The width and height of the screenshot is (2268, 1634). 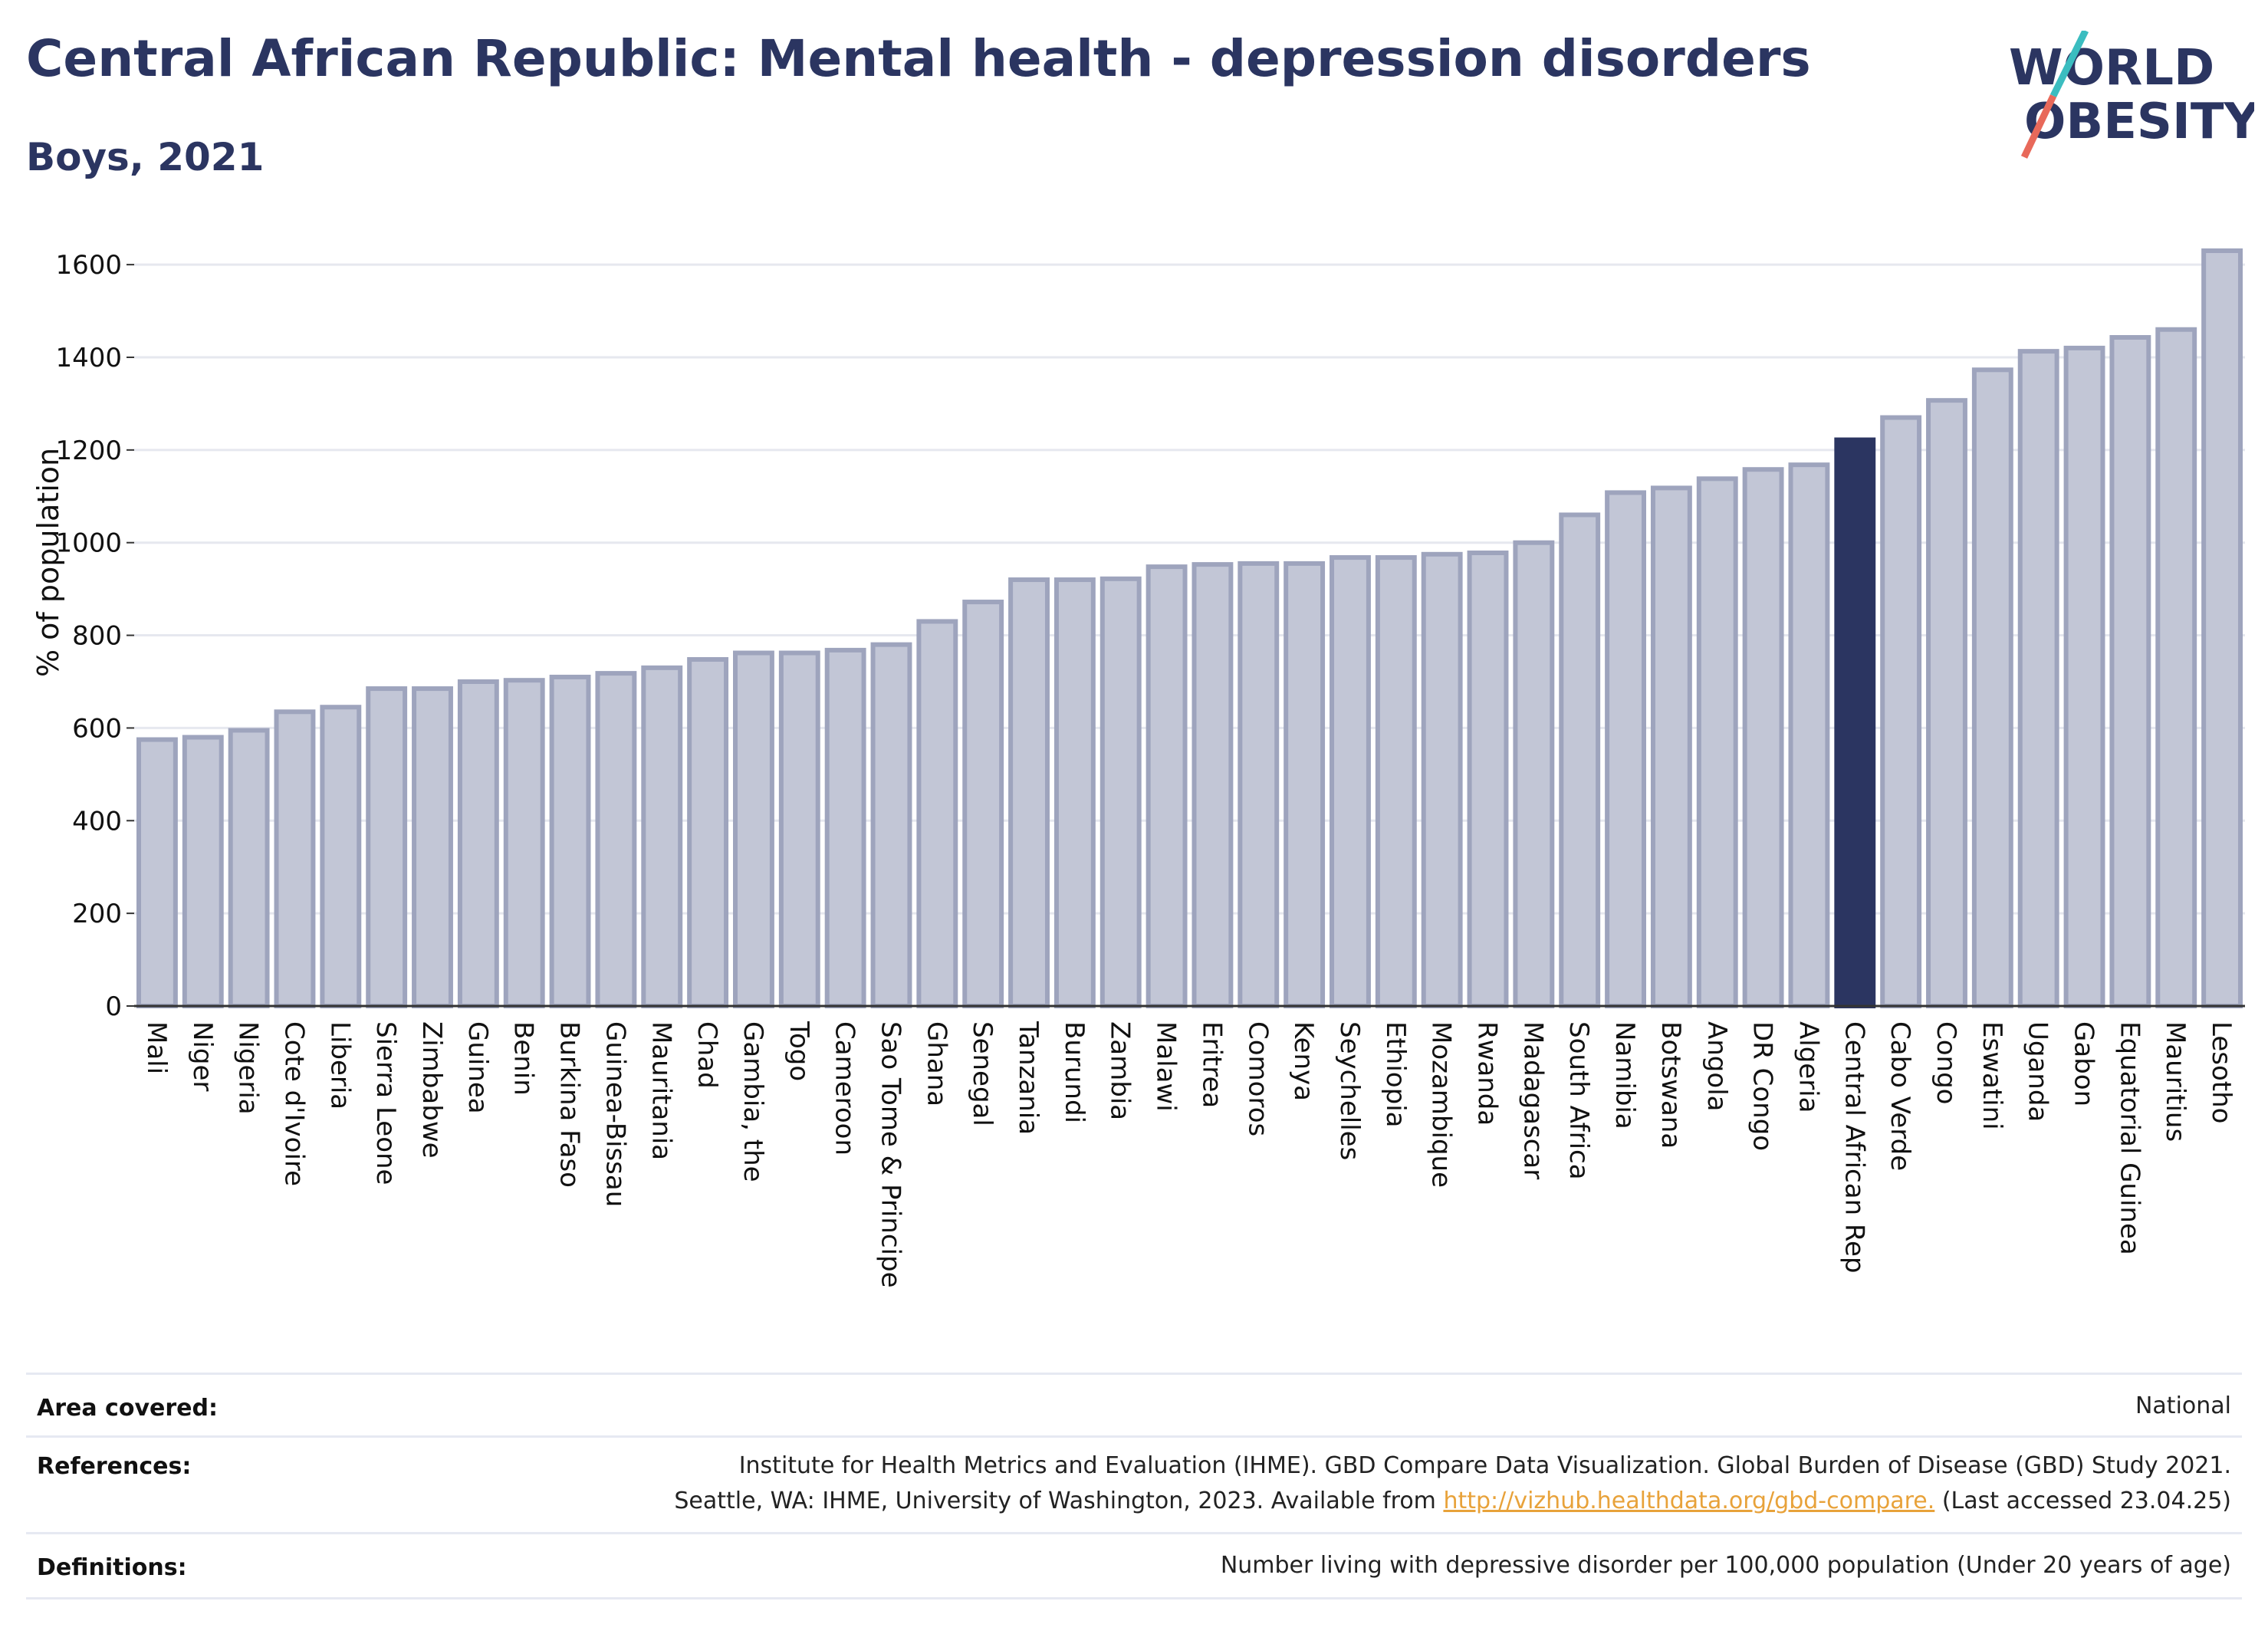 What do you see at coordinates (1074, 1072) in the screenshot?
I see `x-tick-label: Burundi` at bounding box center [1074, 1072].